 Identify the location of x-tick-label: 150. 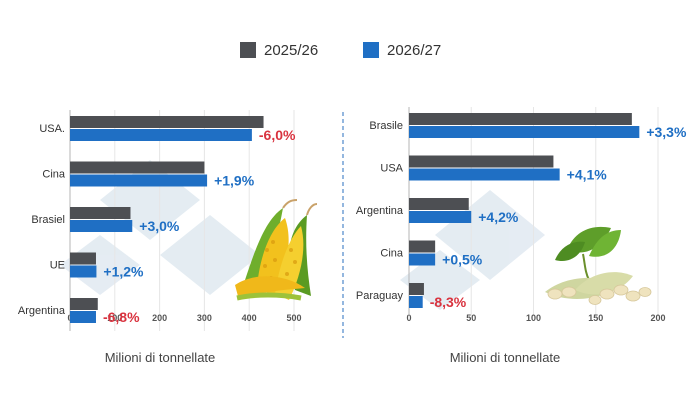
(595, 318).